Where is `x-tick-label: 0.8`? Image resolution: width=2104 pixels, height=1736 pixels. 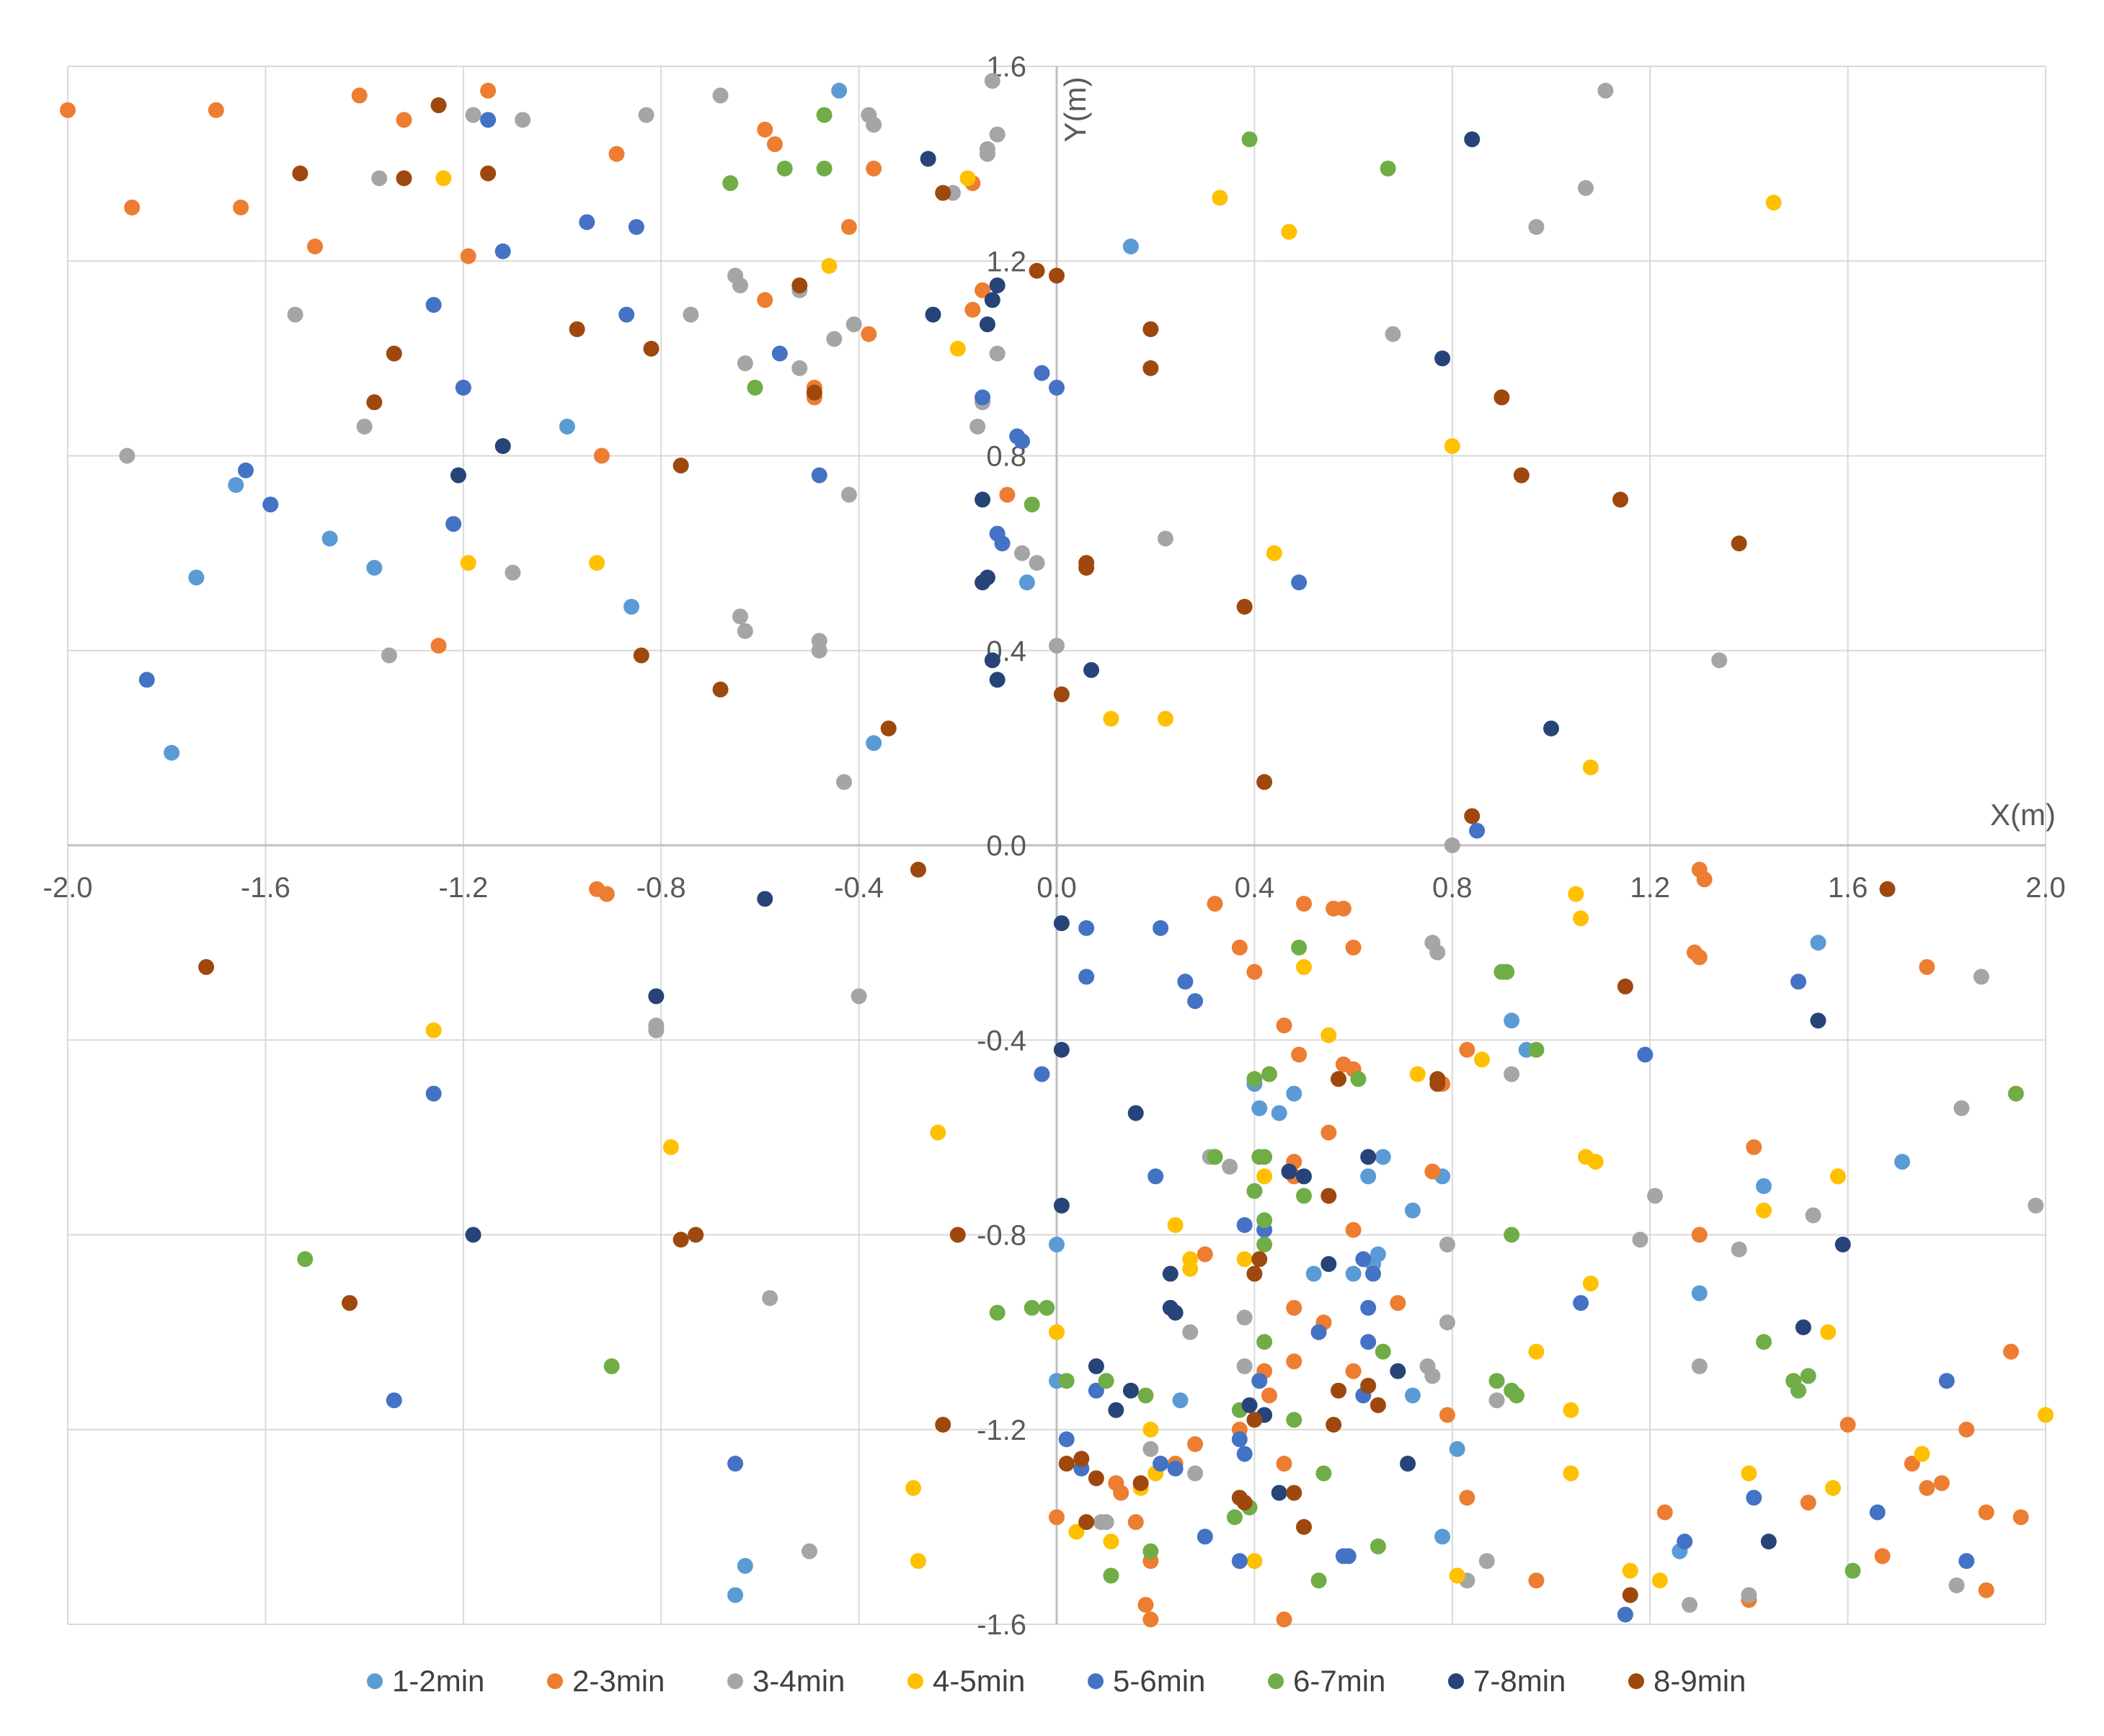
x-tick-label: 0.8 is located at coordinates (1452, 888).